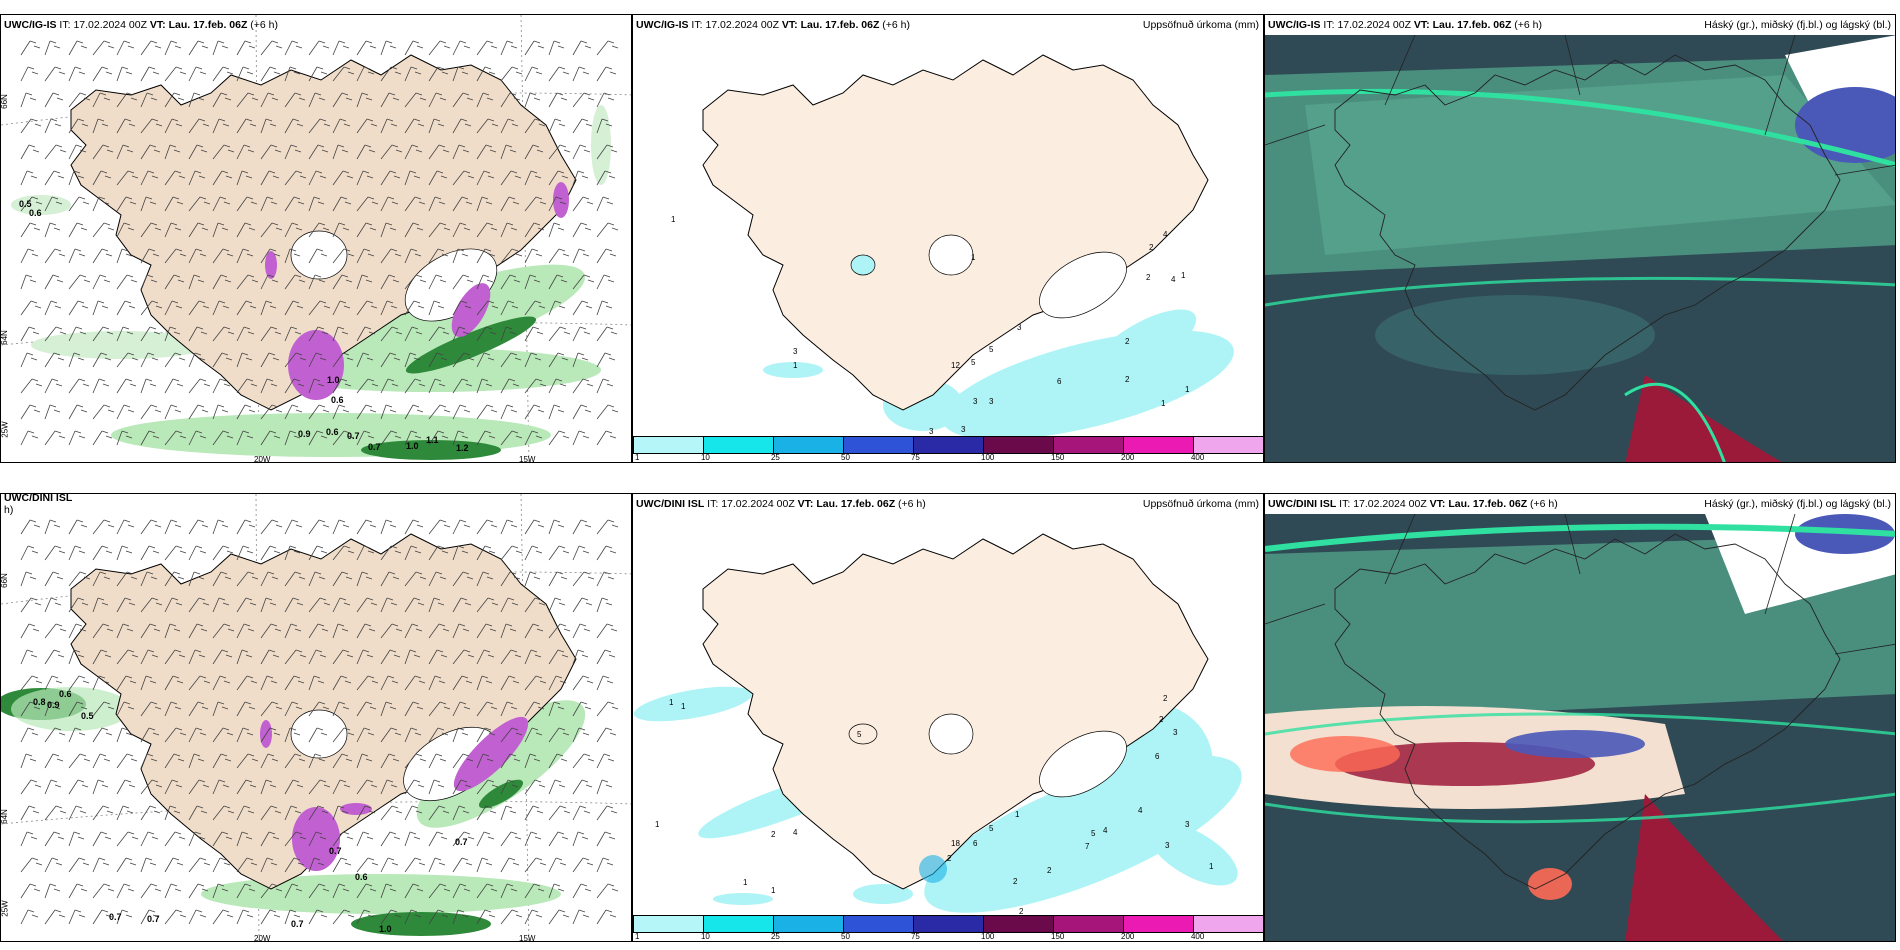 The width and height of the screenshot is (1900, 950). I want to click on colorbar: 1 10 25 50 75 100 150 200 400, so click(948, 928).